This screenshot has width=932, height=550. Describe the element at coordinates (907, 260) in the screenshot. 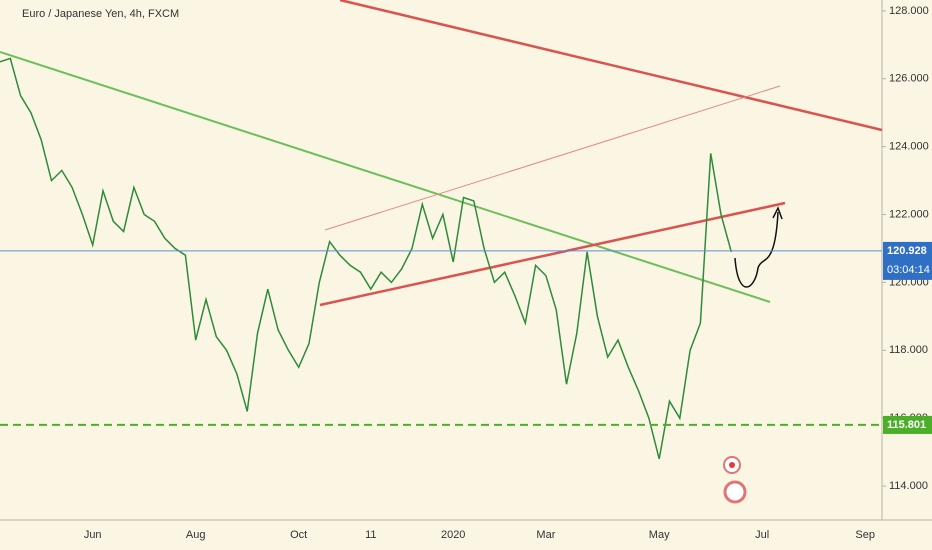

I see `last-price-box` at that location.